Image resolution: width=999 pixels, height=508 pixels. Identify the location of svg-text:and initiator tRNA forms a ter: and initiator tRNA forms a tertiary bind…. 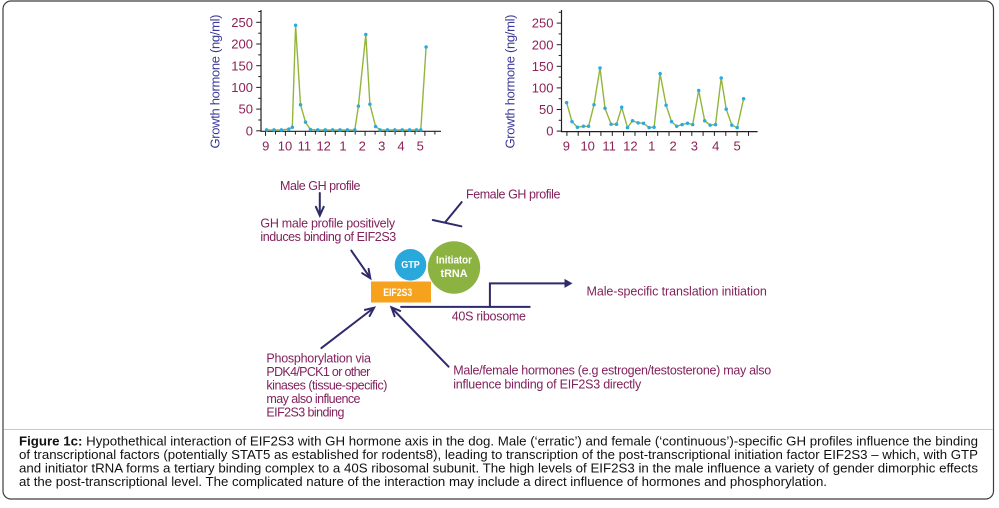
(499, 468).